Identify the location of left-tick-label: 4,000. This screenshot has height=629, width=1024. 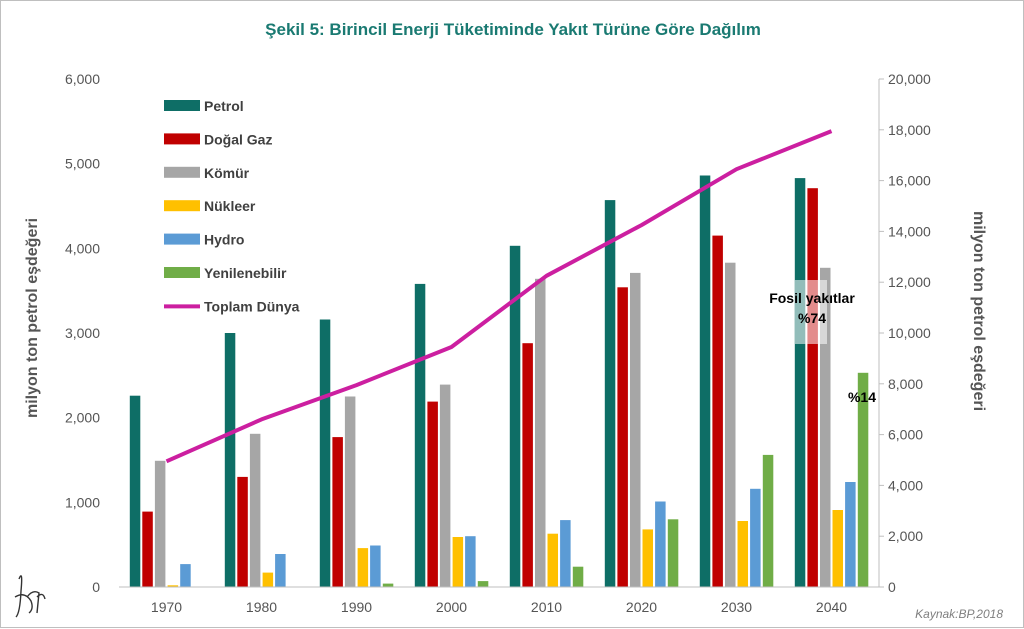
(82, 248).